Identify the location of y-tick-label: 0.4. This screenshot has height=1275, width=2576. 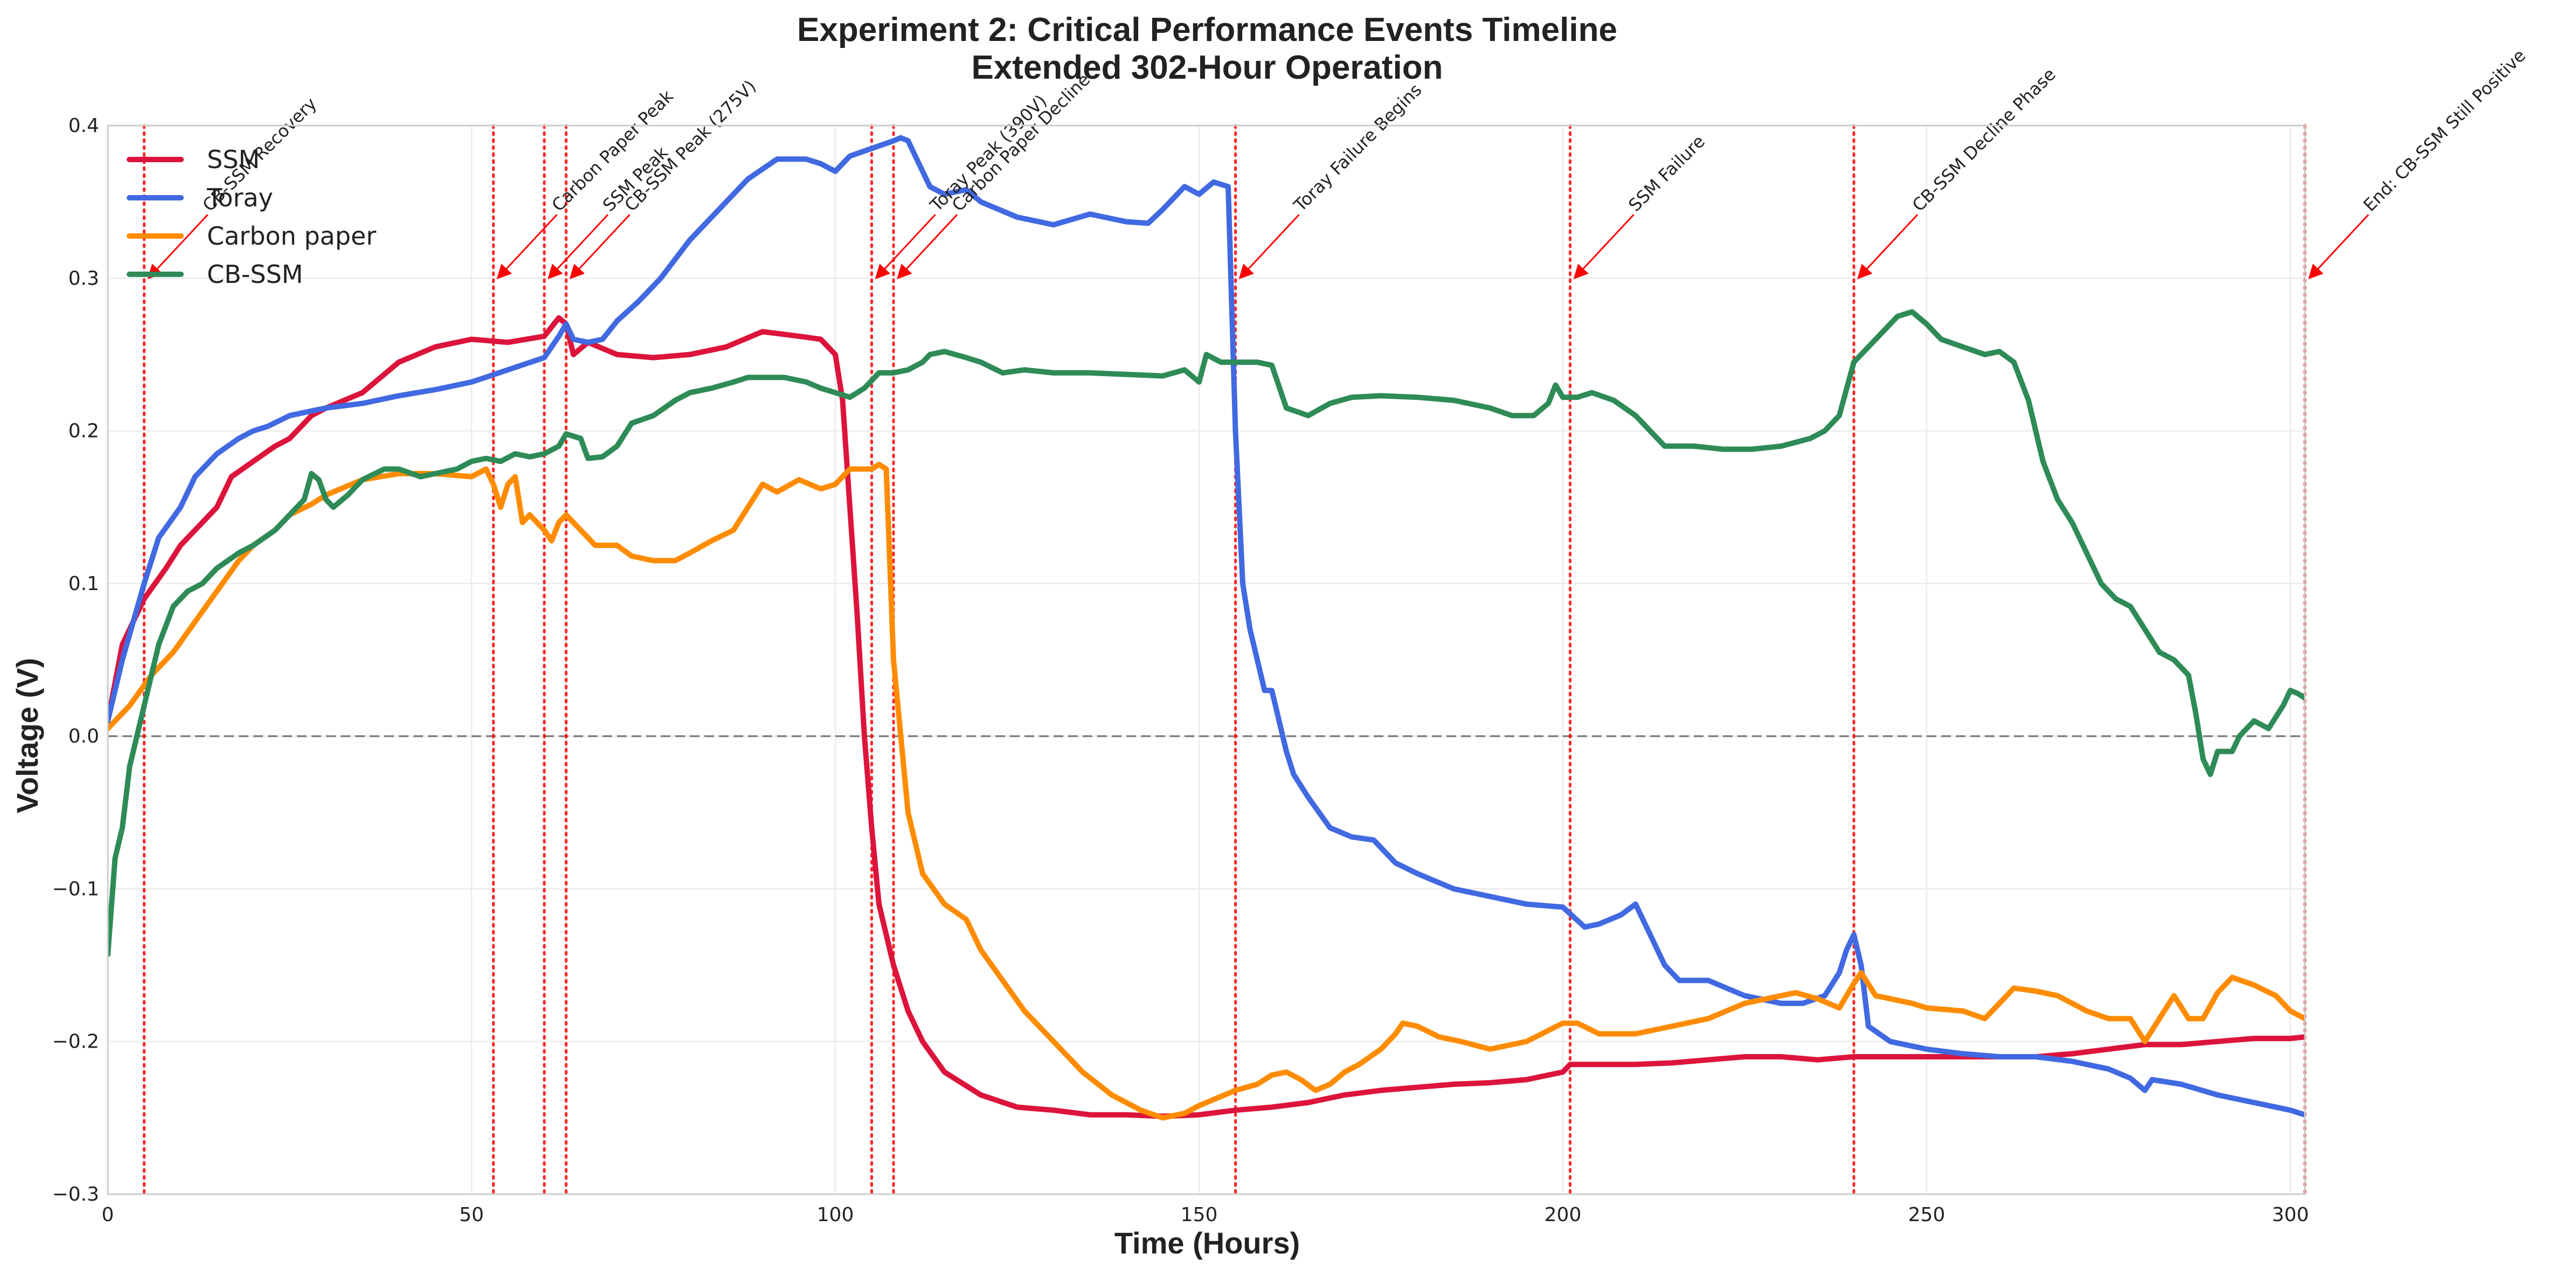
(84, 126).